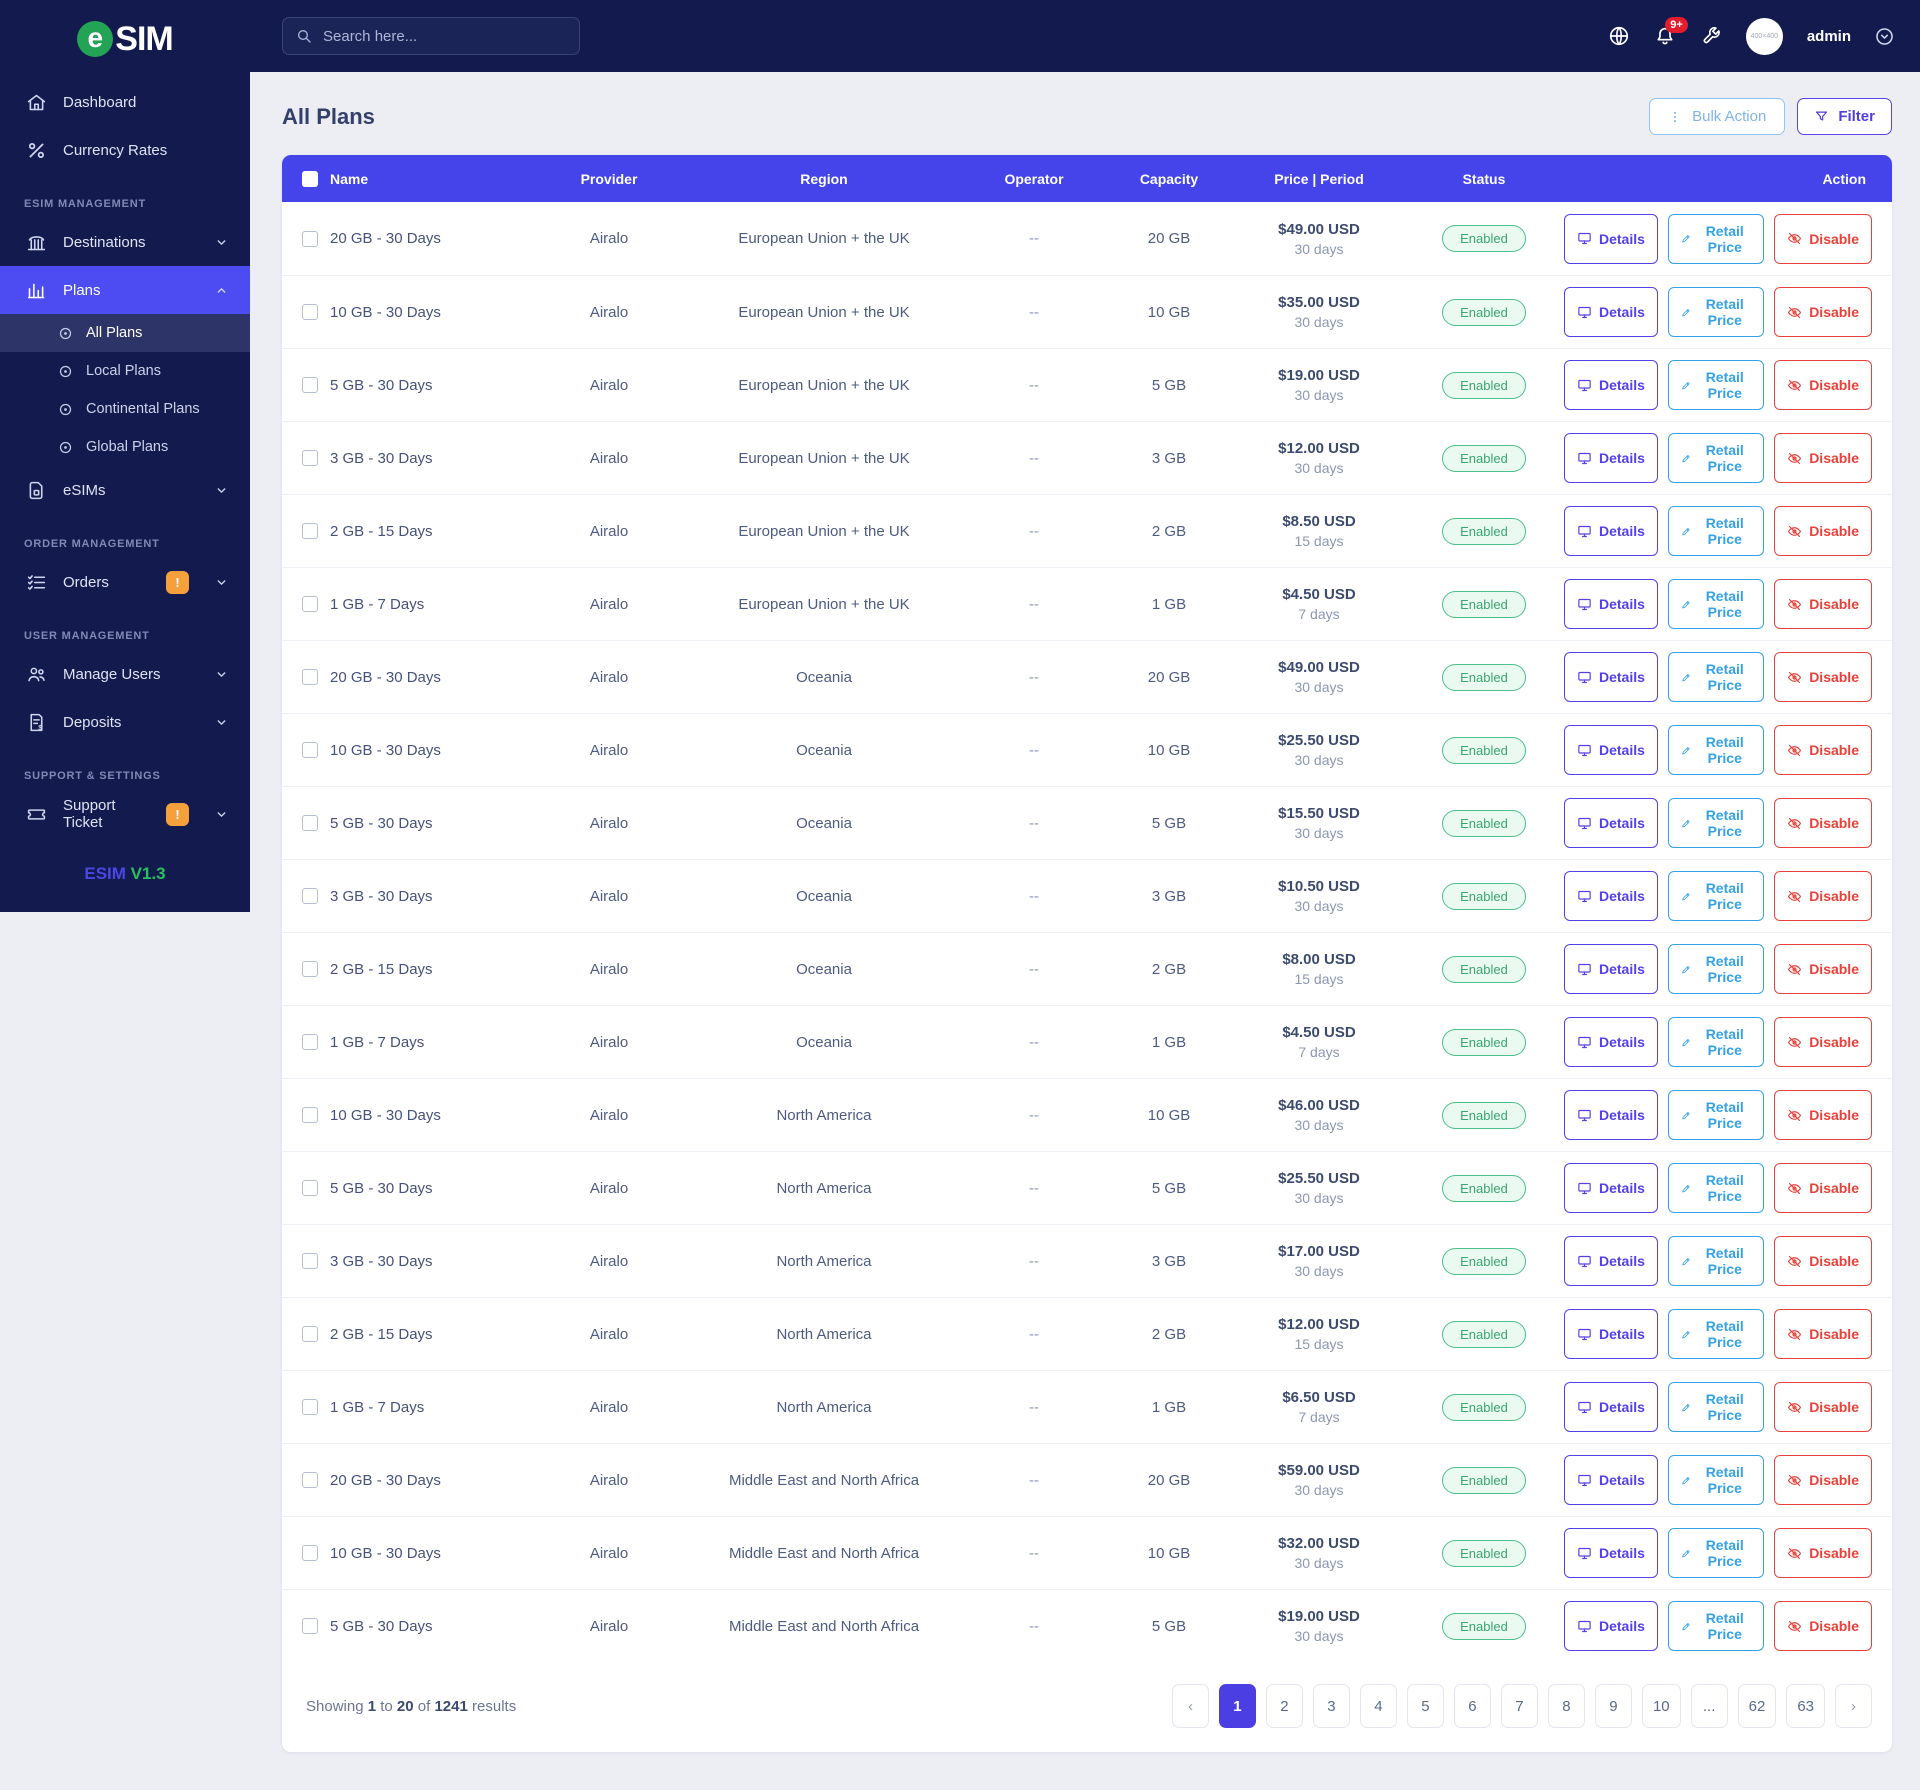 The image size is (1920, 1790). I want to click on page-button: ›, so click(1853, 1706).